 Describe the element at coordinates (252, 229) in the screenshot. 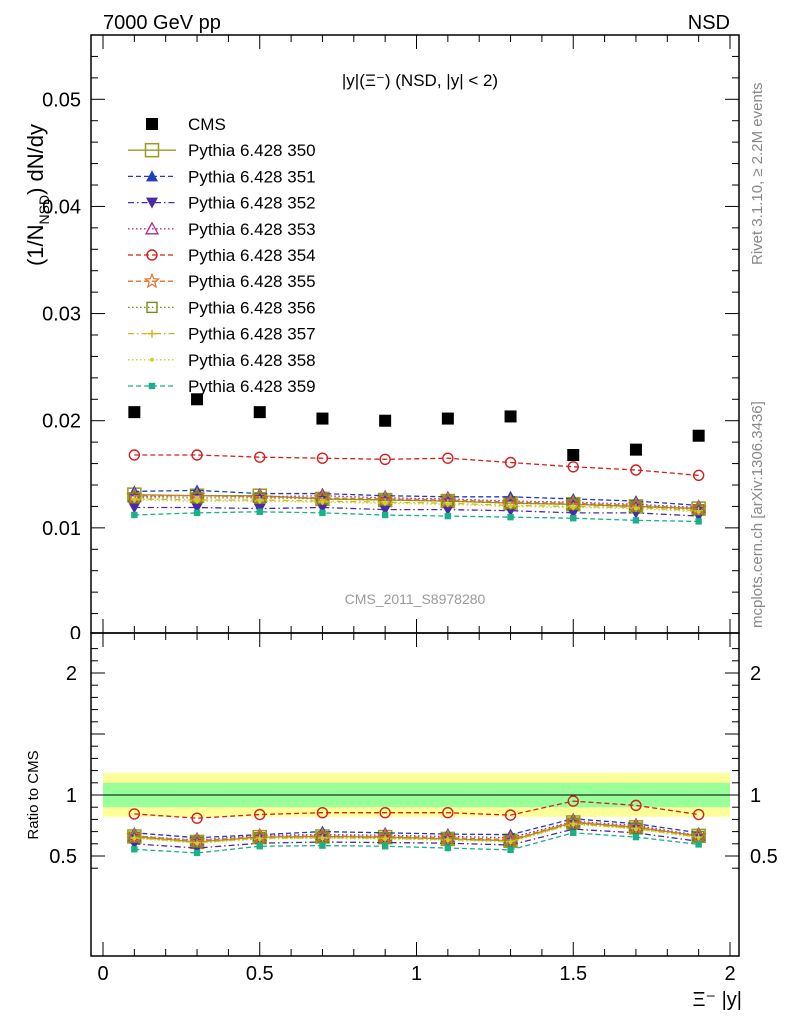

I see `legend-label: Pythia 6.428 353` at that location.